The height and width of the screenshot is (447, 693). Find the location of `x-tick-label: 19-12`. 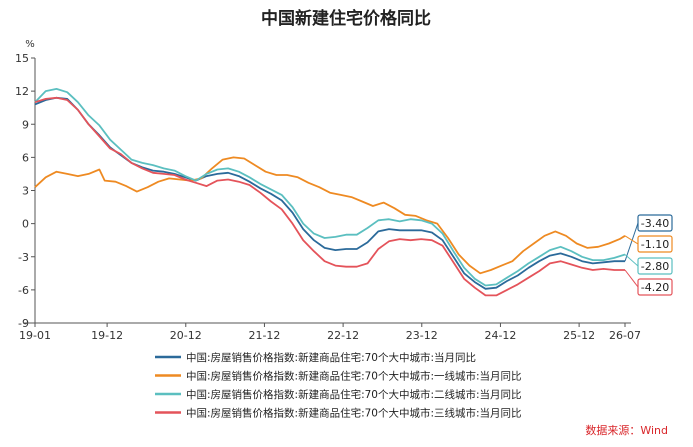

x-tick-label: 19-12 is located at coordinates (107, 335).